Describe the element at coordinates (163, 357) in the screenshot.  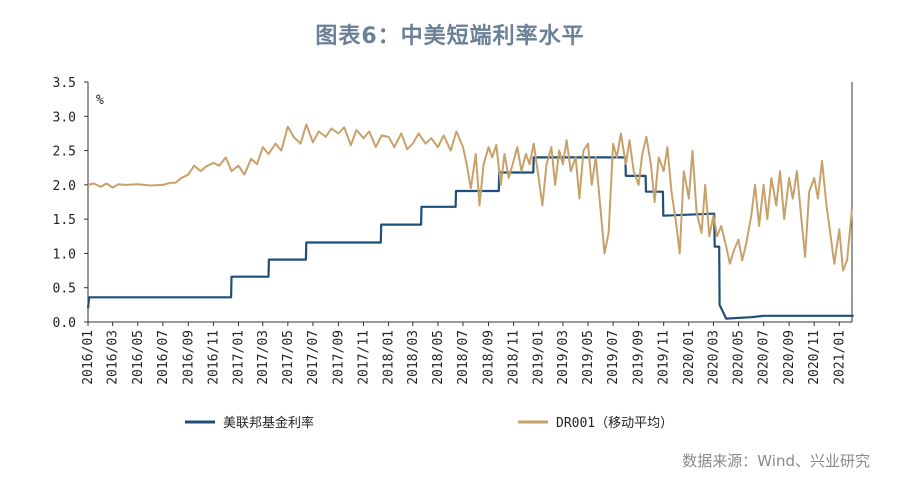
I see `x-tick-label: 2016/07` at that location.